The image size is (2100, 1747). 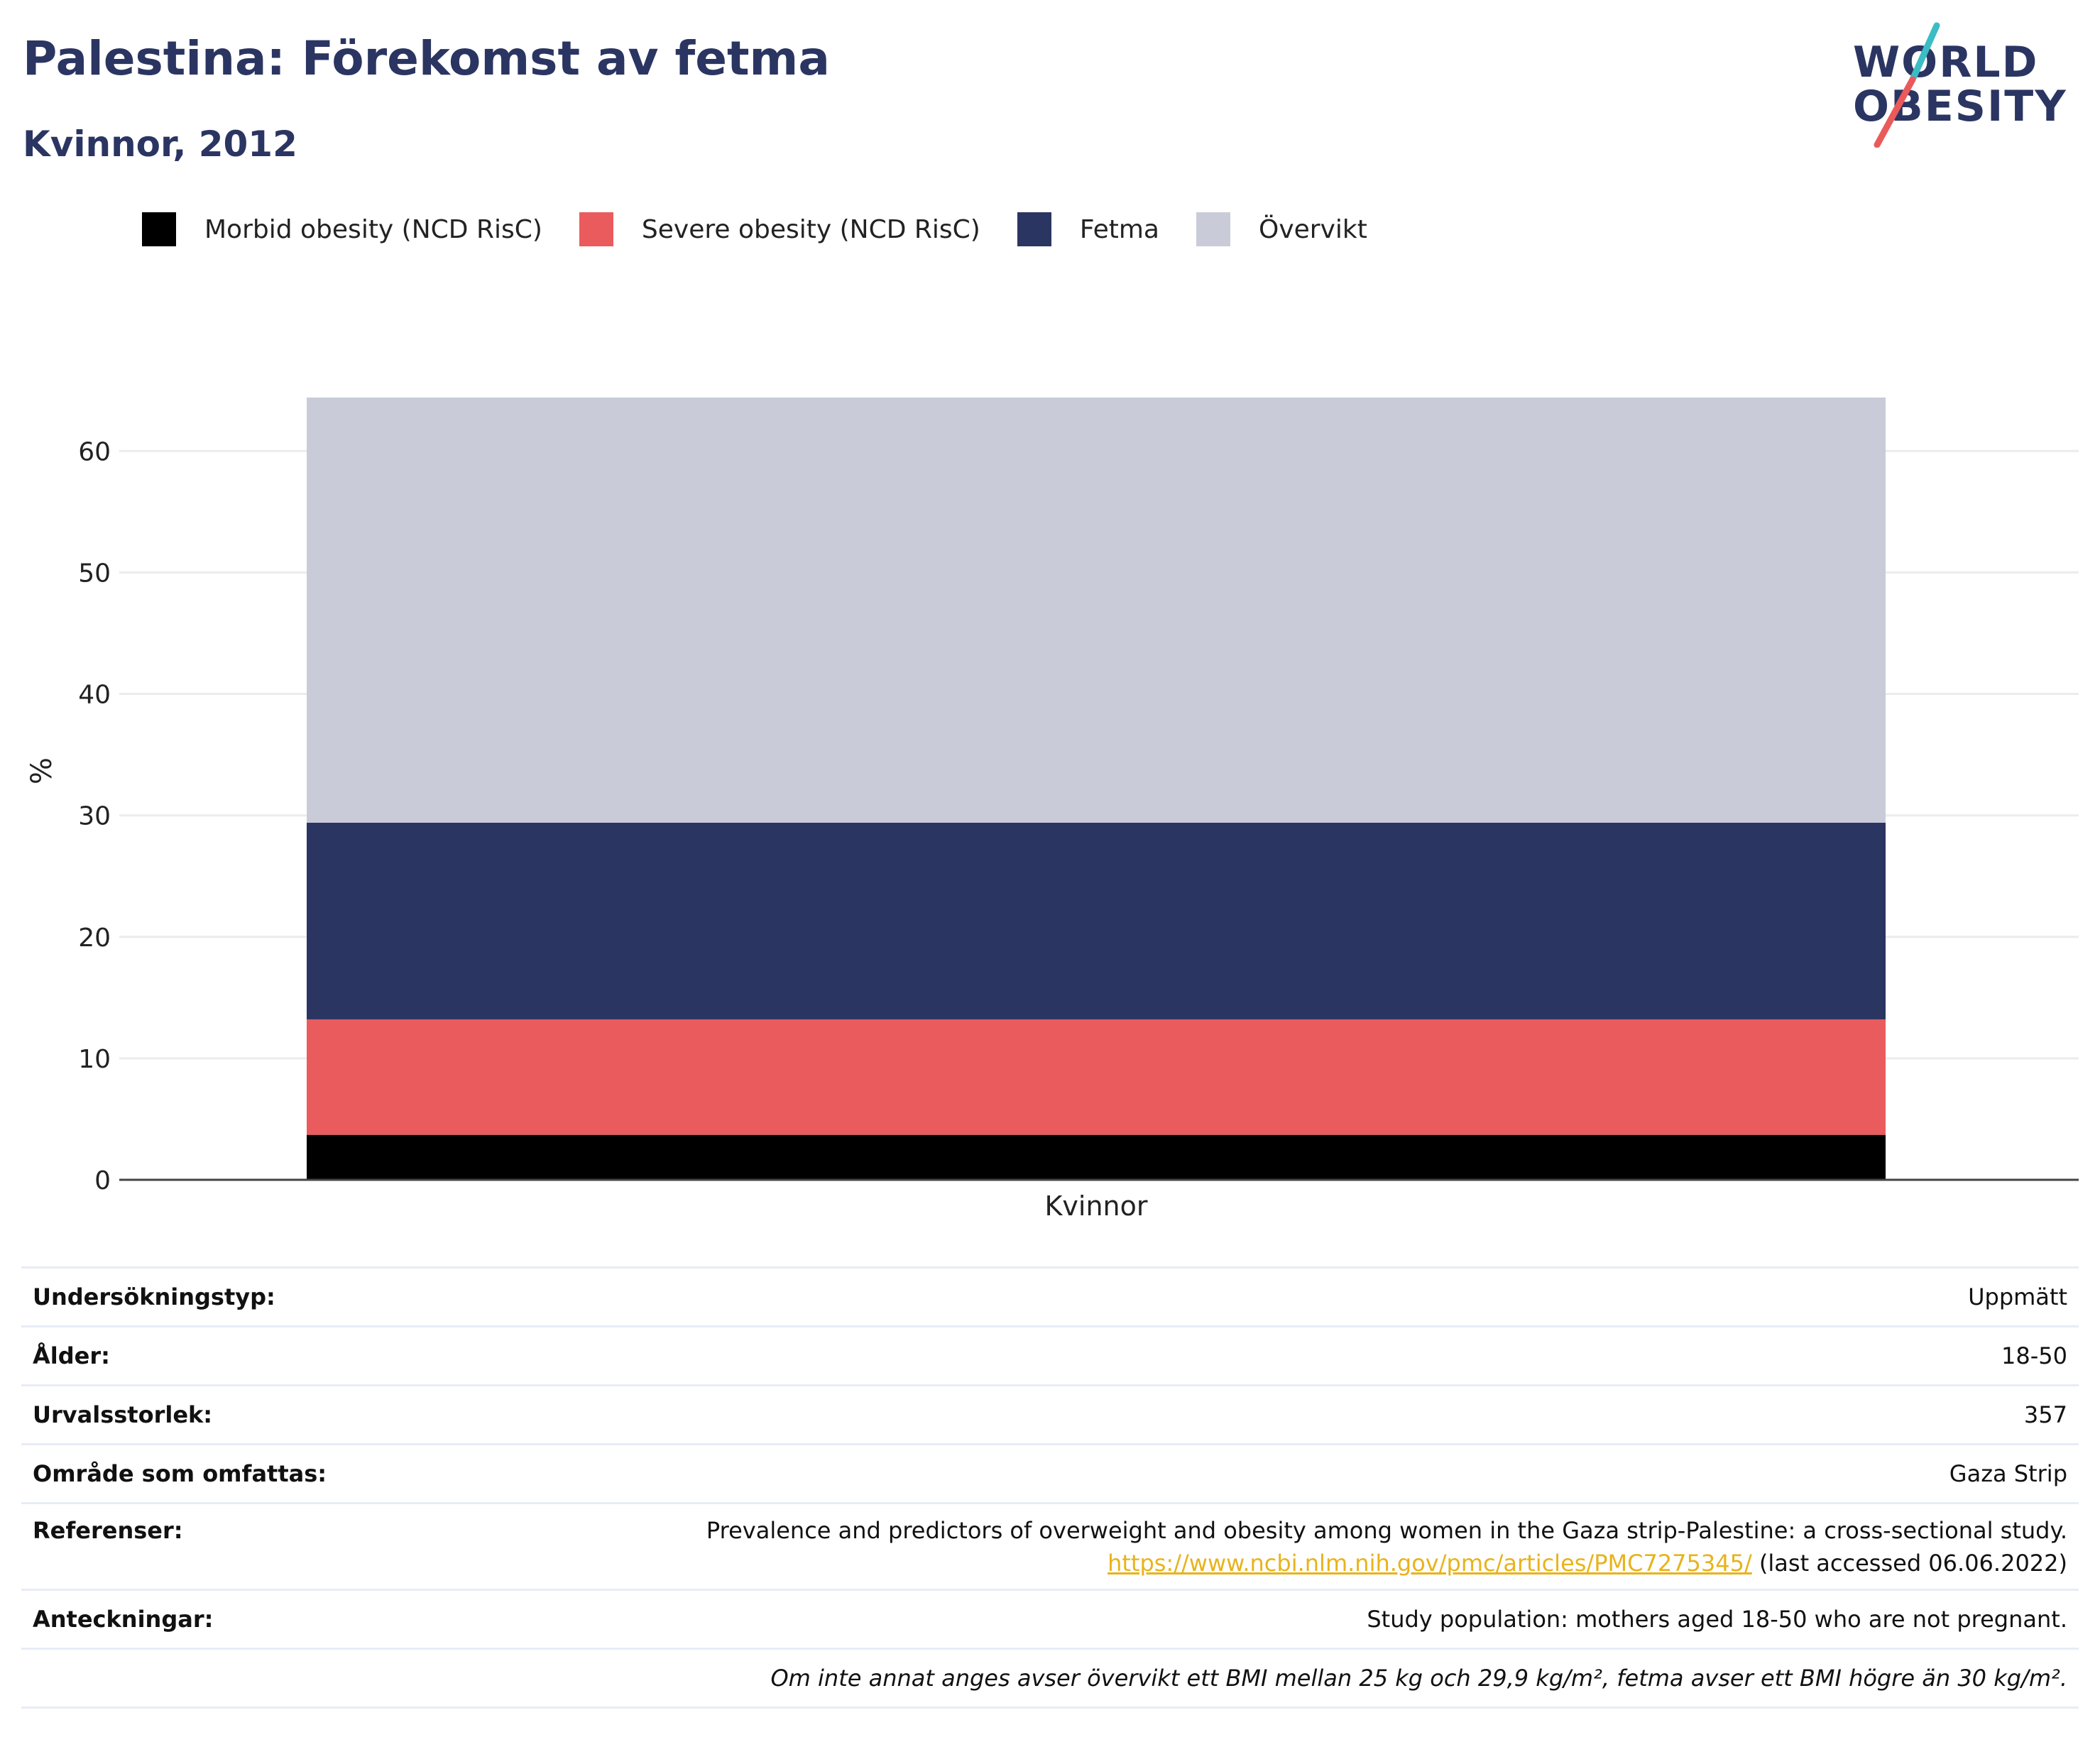 I want to click on legend-label: Severe obesity (NCD RisC), so click(x=810, y=229).